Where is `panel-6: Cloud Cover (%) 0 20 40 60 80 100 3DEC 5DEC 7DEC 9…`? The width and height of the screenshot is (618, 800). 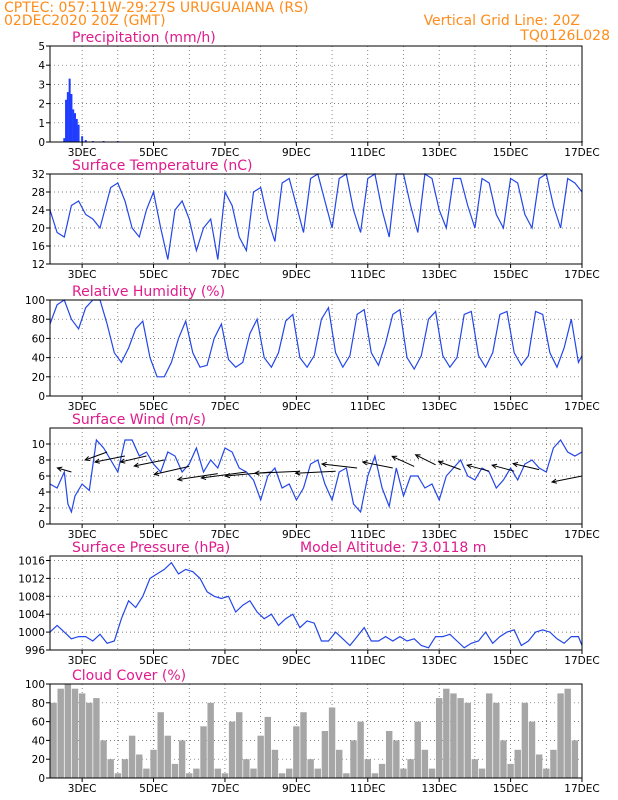
panel-6: Cloud Cover (%) 0 20 40 60 80 100 3DEC 5DEC 7DEC 9… is located at coordinates (312, 731).